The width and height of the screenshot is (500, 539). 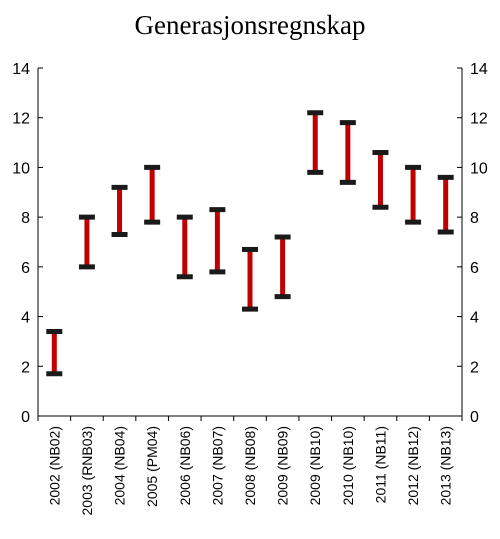 What do you see at coordinates (413, 465) in the screenshot?
I see `x-tick-label: 2012 (NB12)` at bounding box center [413, 465].